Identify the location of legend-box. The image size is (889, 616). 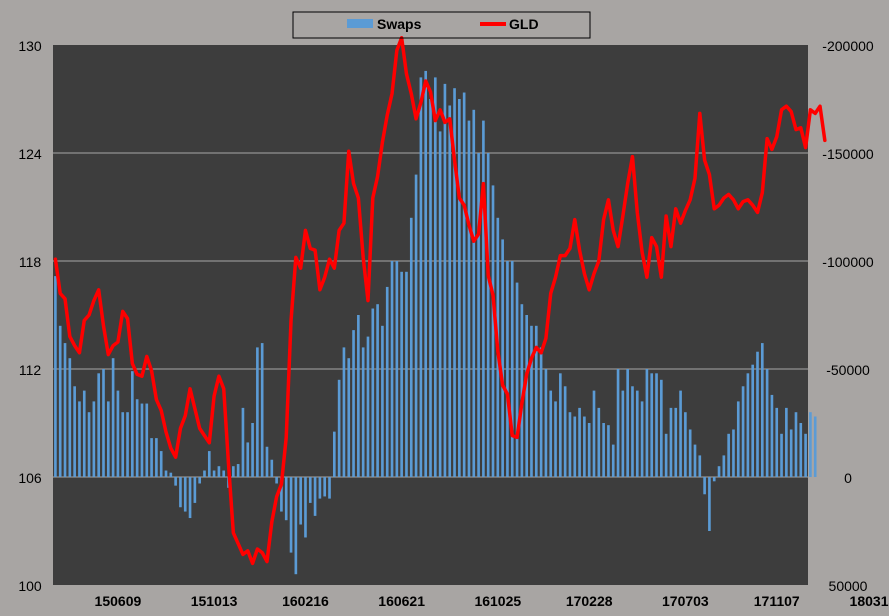
(441, 25).